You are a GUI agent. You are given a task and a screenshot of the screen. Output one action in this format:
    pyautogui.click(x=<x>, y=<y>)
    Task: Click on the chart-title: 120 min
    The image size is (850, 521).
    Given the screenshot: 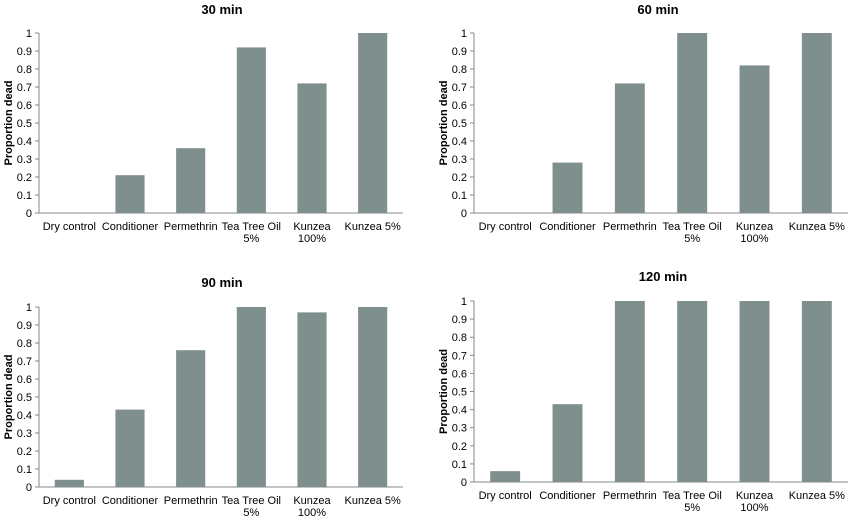 What is the action you would take?
    pyautogui.click(x=663, y=276)
    